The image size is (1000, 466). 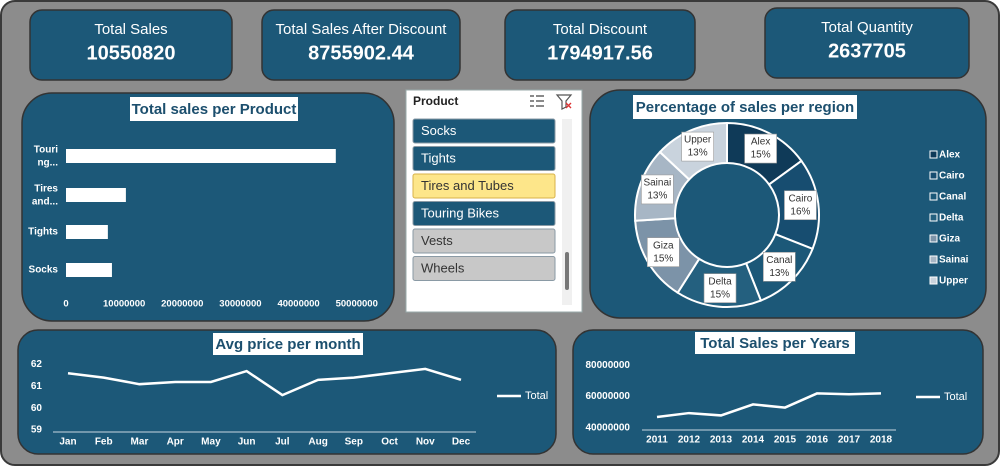 What do you see at coordinates (354, 442) in the screenshot?
I see `x-tick-label: Sep` at bounding box center [354, 442].